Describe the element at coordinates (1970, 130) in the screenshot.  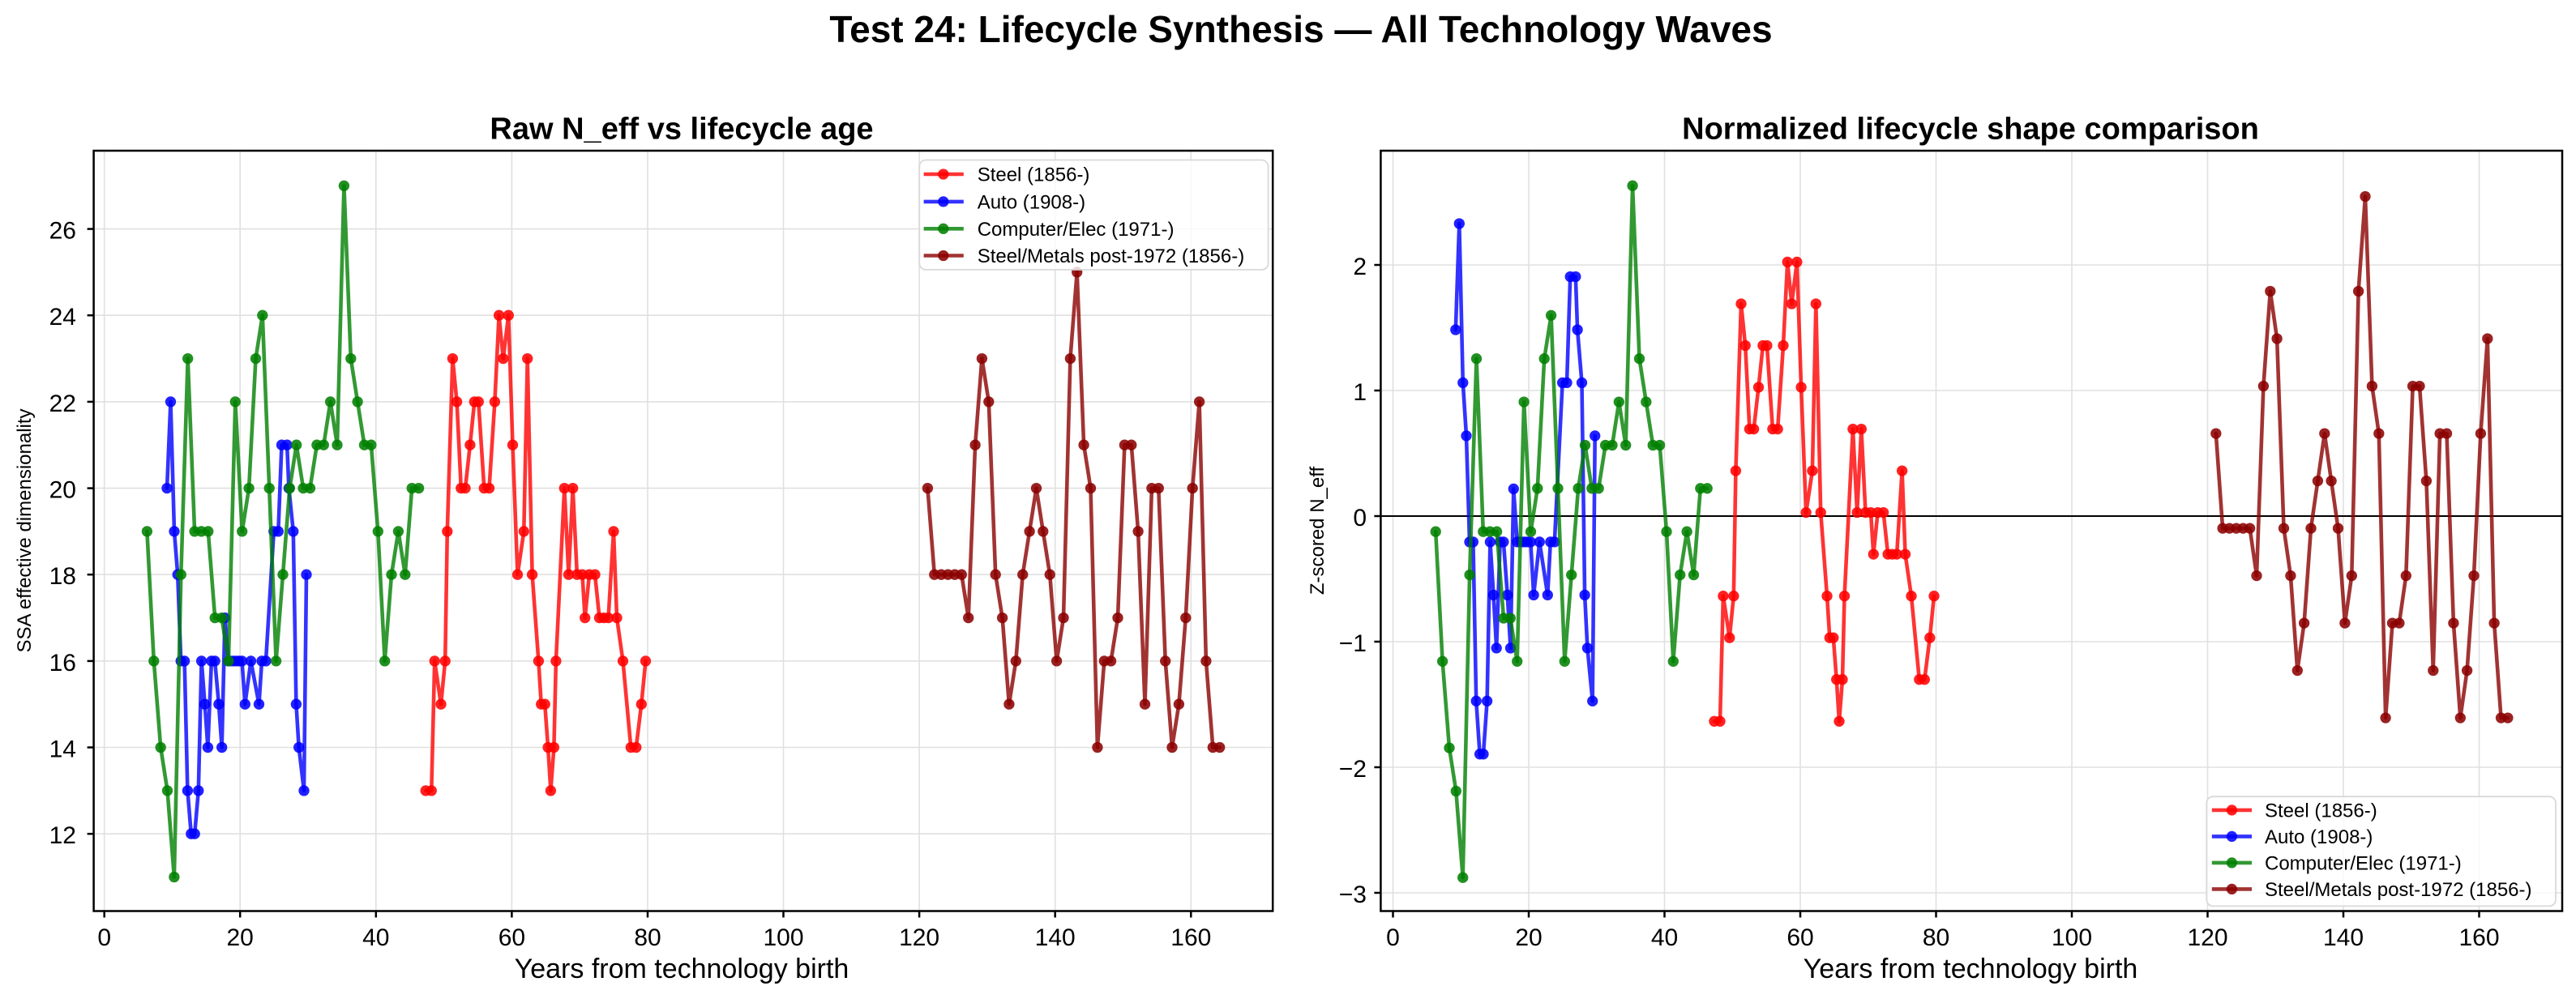
I see `svg-text:Normalized lifecycle shape com: Normalized lifecycle shape comparison` at that location.